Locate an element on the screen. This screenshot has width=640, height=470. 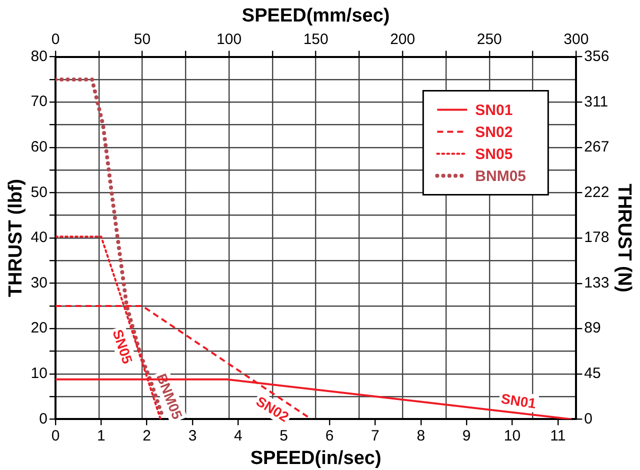
x2-tick-label: 200 is located at coordinates (403, 39).